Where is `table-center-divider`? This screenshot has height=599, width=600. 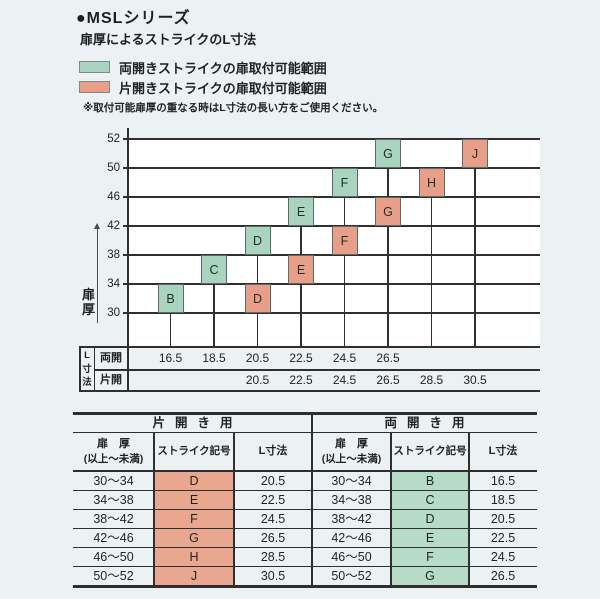 table-center-divider is located at coordinates (312, 498).